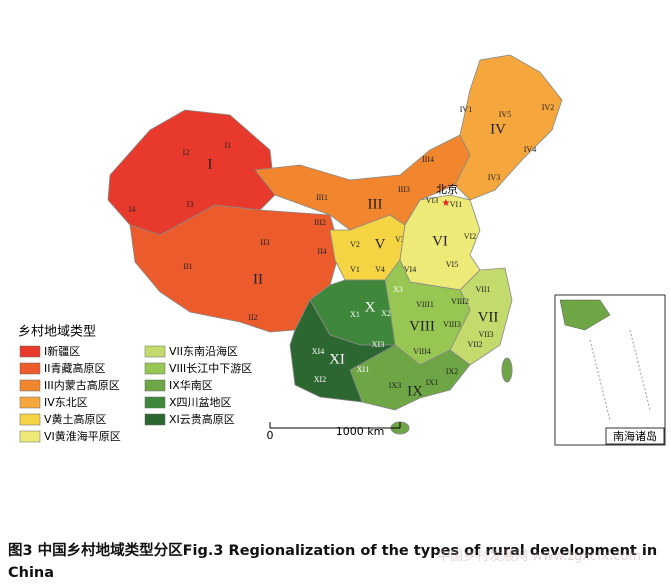 This screenshot has height=588, width=671. What do you see at coordinates (400, 239) in the screenshot?
I see `subregion-label: V3` at bounding box center [400, 239].